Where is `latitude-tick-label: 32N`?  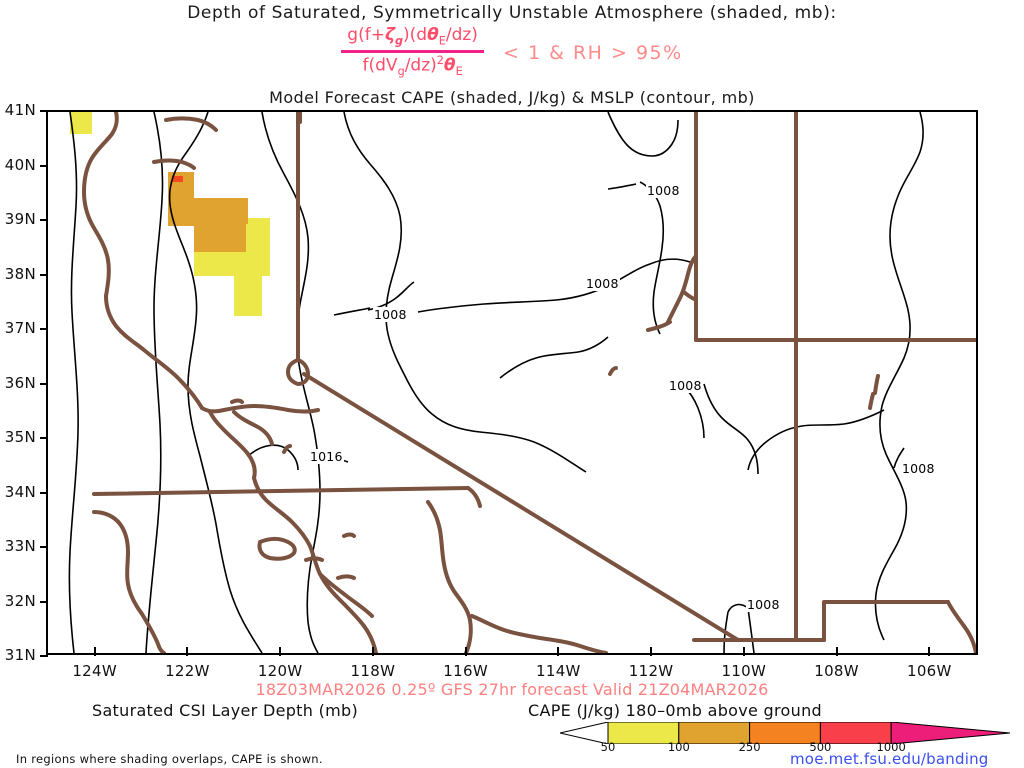
latitude-tick-label: 32N is located at coordinates (20, 600).